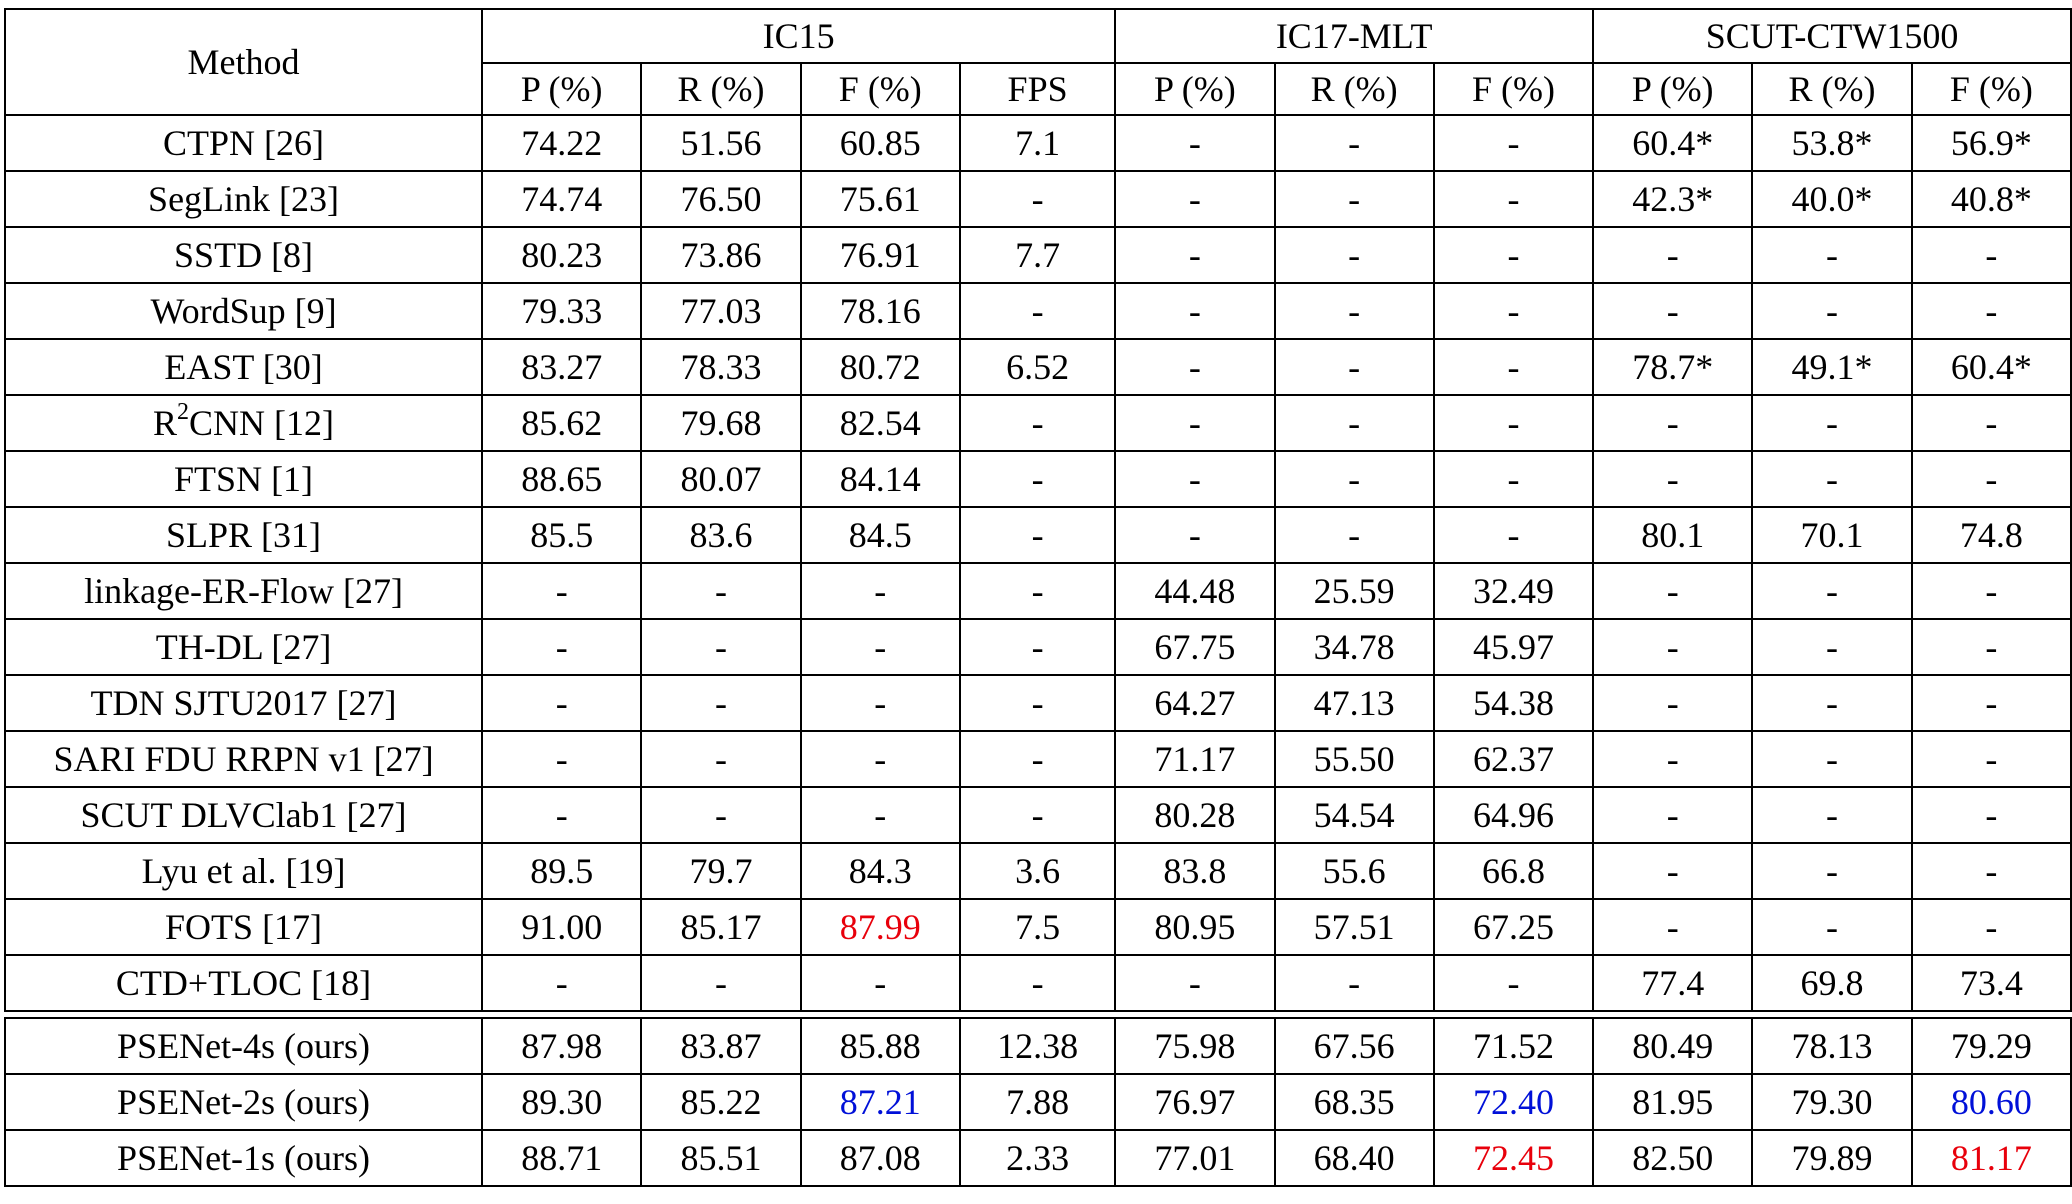  Describe the element at coordinates (1832, 143) in the screenshot. I see `value-cell: 53.8*` at that location.